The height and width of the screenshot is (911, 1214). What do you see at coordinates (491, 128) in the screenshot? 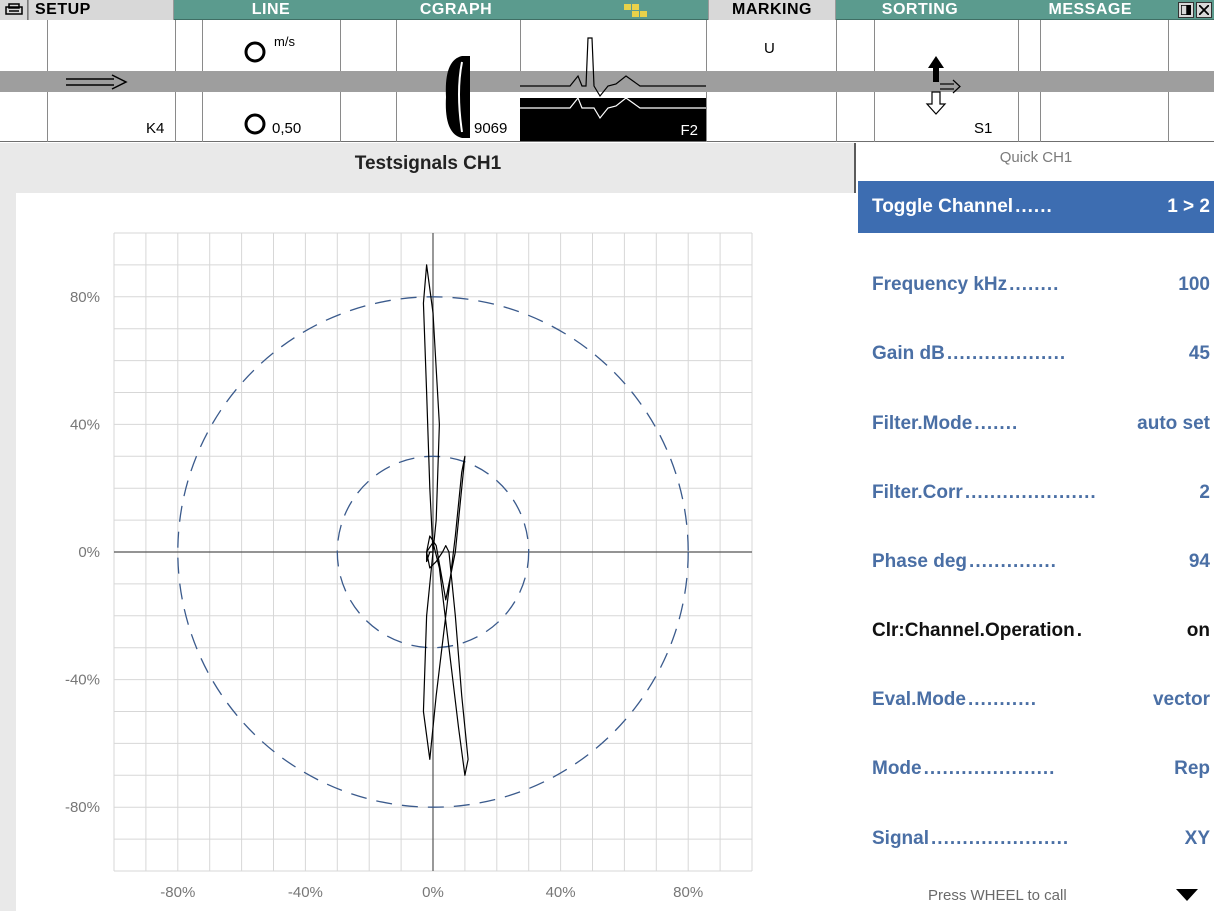
I see `counter-value: 9069` at bounding box center [491, 128].